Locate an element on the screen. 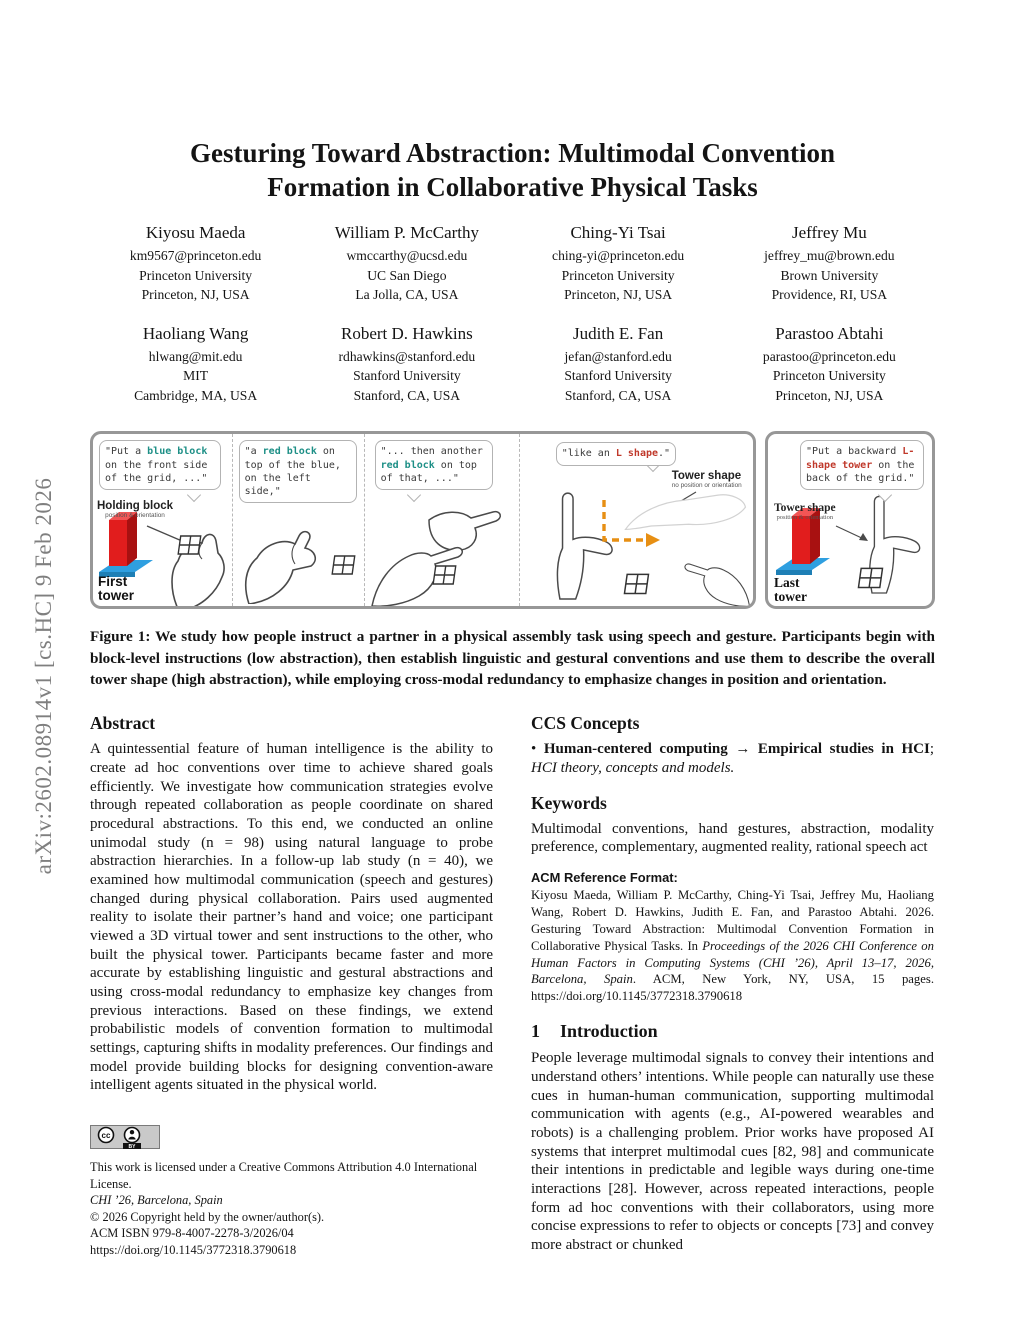 The image size is (1024, 1325). author-affiliation: UC San Diego is located at coordinates (407, 275).